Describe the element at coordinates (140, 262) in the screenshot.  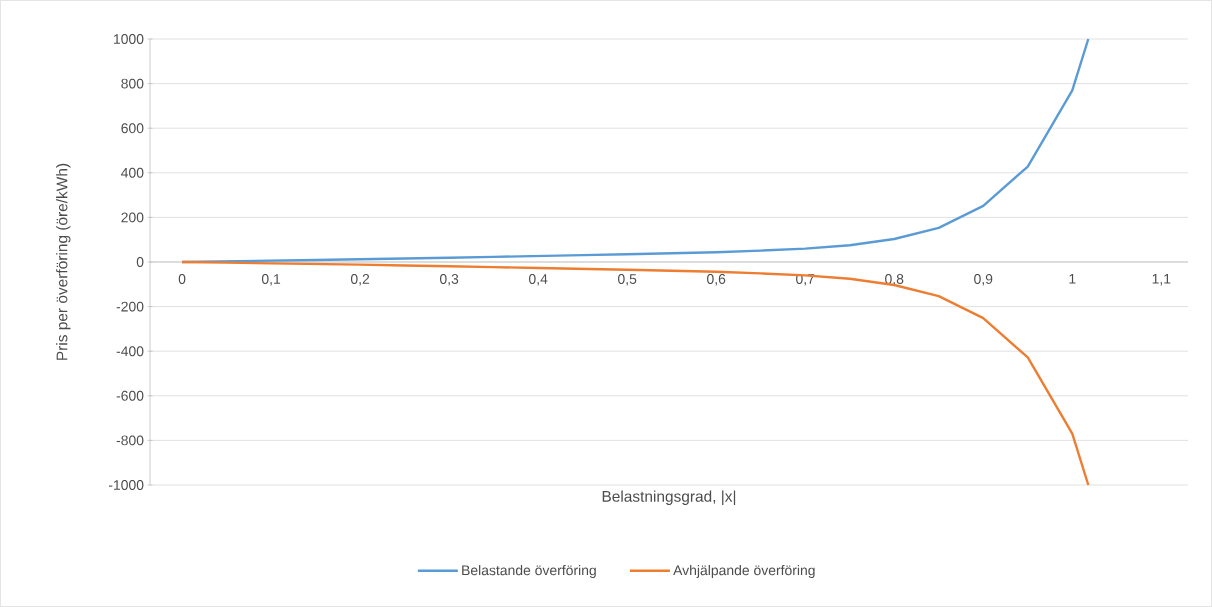
I see `y-tick-label: 0` at that location.